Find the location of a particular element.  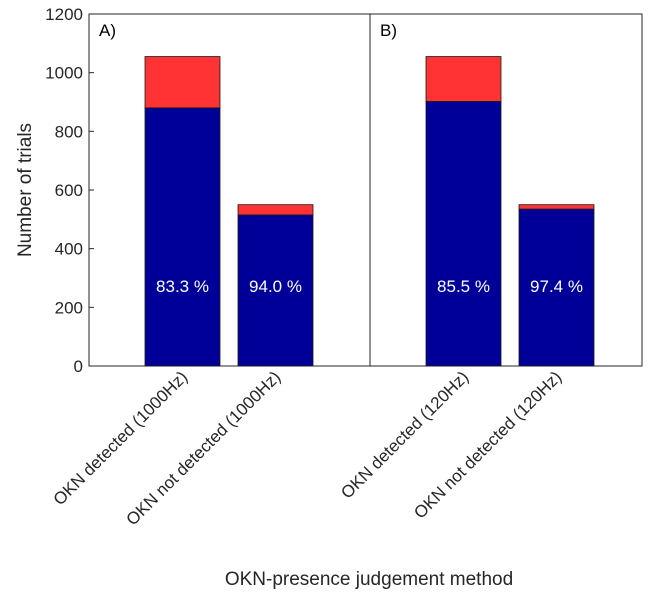

y-tick-label: 200 is located at coordinates (69, 307).